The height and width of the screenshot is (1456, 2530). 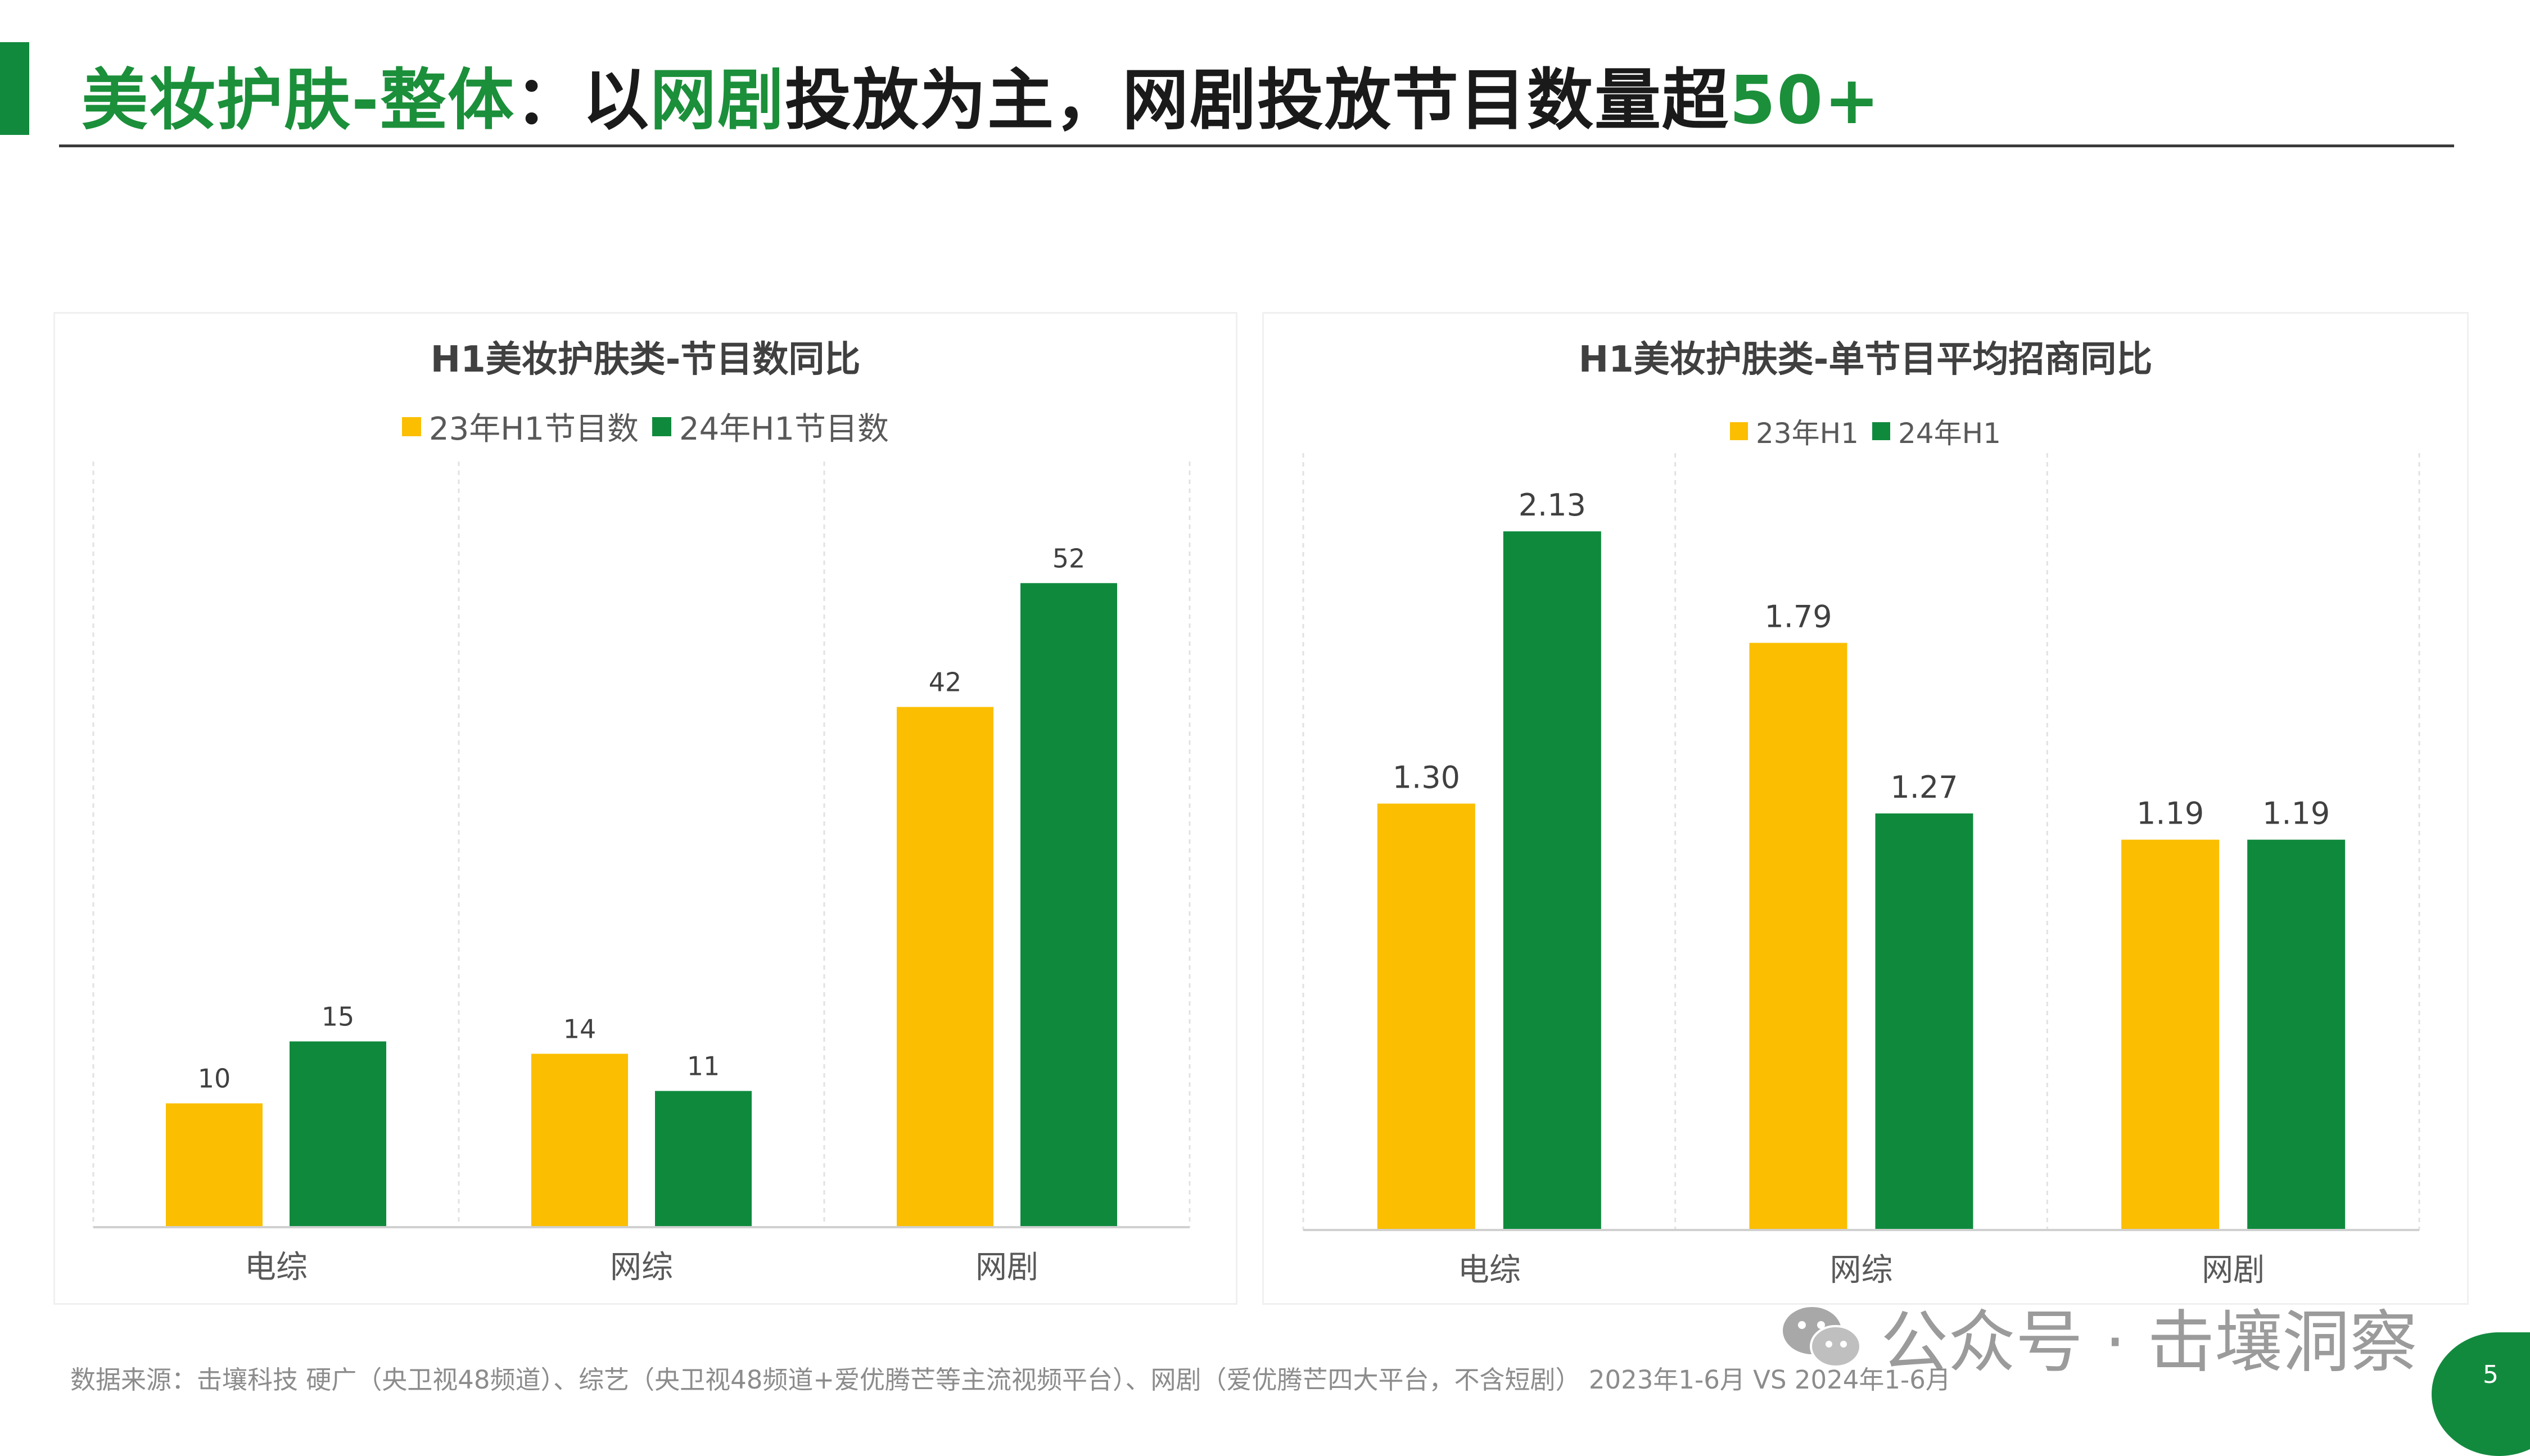 What do you see at coordinates (298, 100) in the screenshot?
I see `title-part: 美妆护肤-整体` at bounding box center [298, 100].